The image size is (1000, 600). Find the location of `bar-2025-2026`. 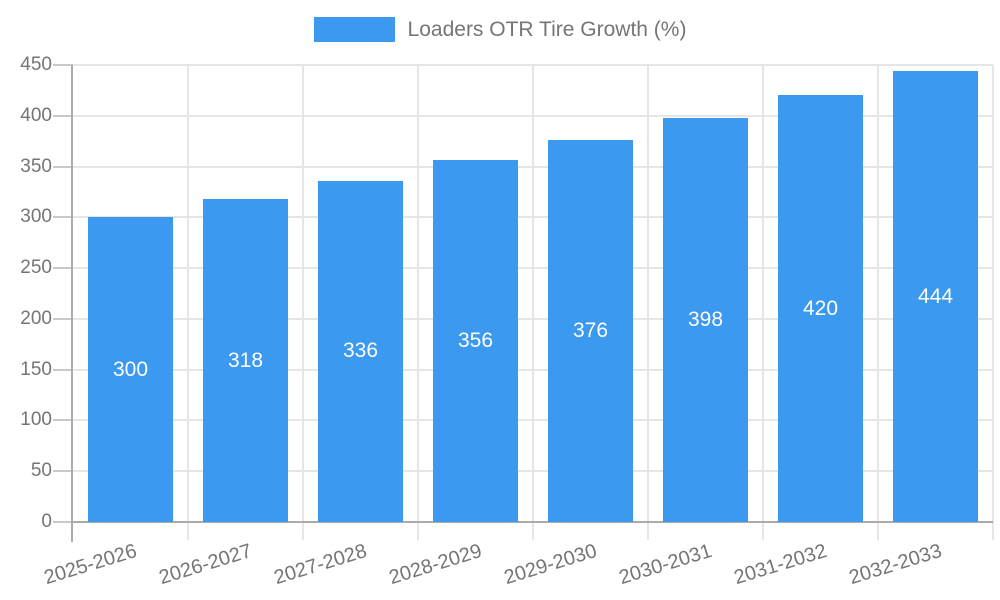

bar-2025-2026 is located at coordinates (130, 369).